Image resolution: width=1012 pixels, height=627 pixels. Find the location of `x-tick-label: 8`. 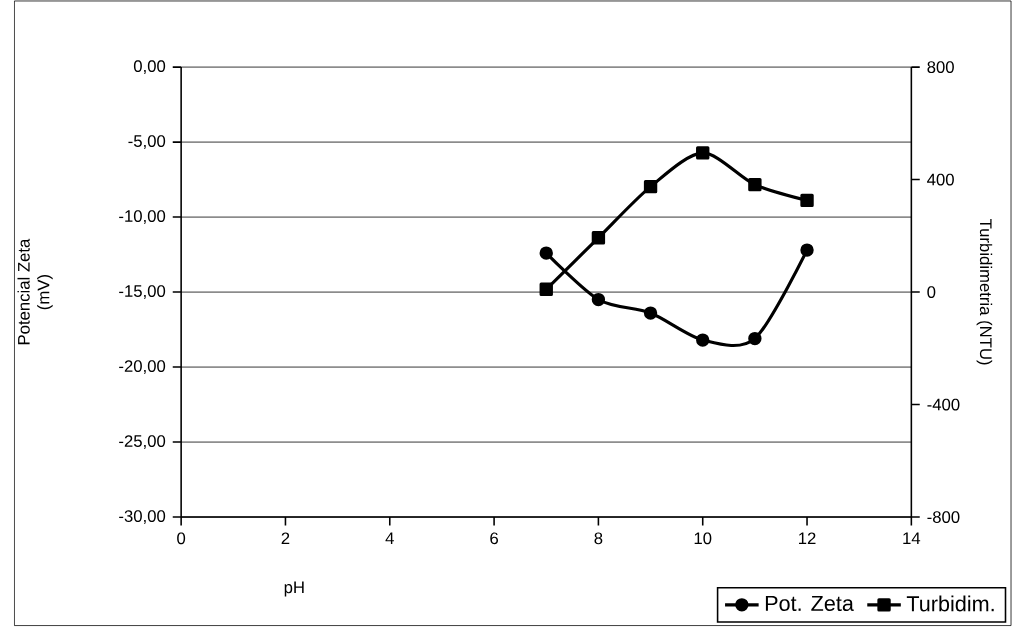

x-tick-label: 8 is located at coordinates (598, 538).